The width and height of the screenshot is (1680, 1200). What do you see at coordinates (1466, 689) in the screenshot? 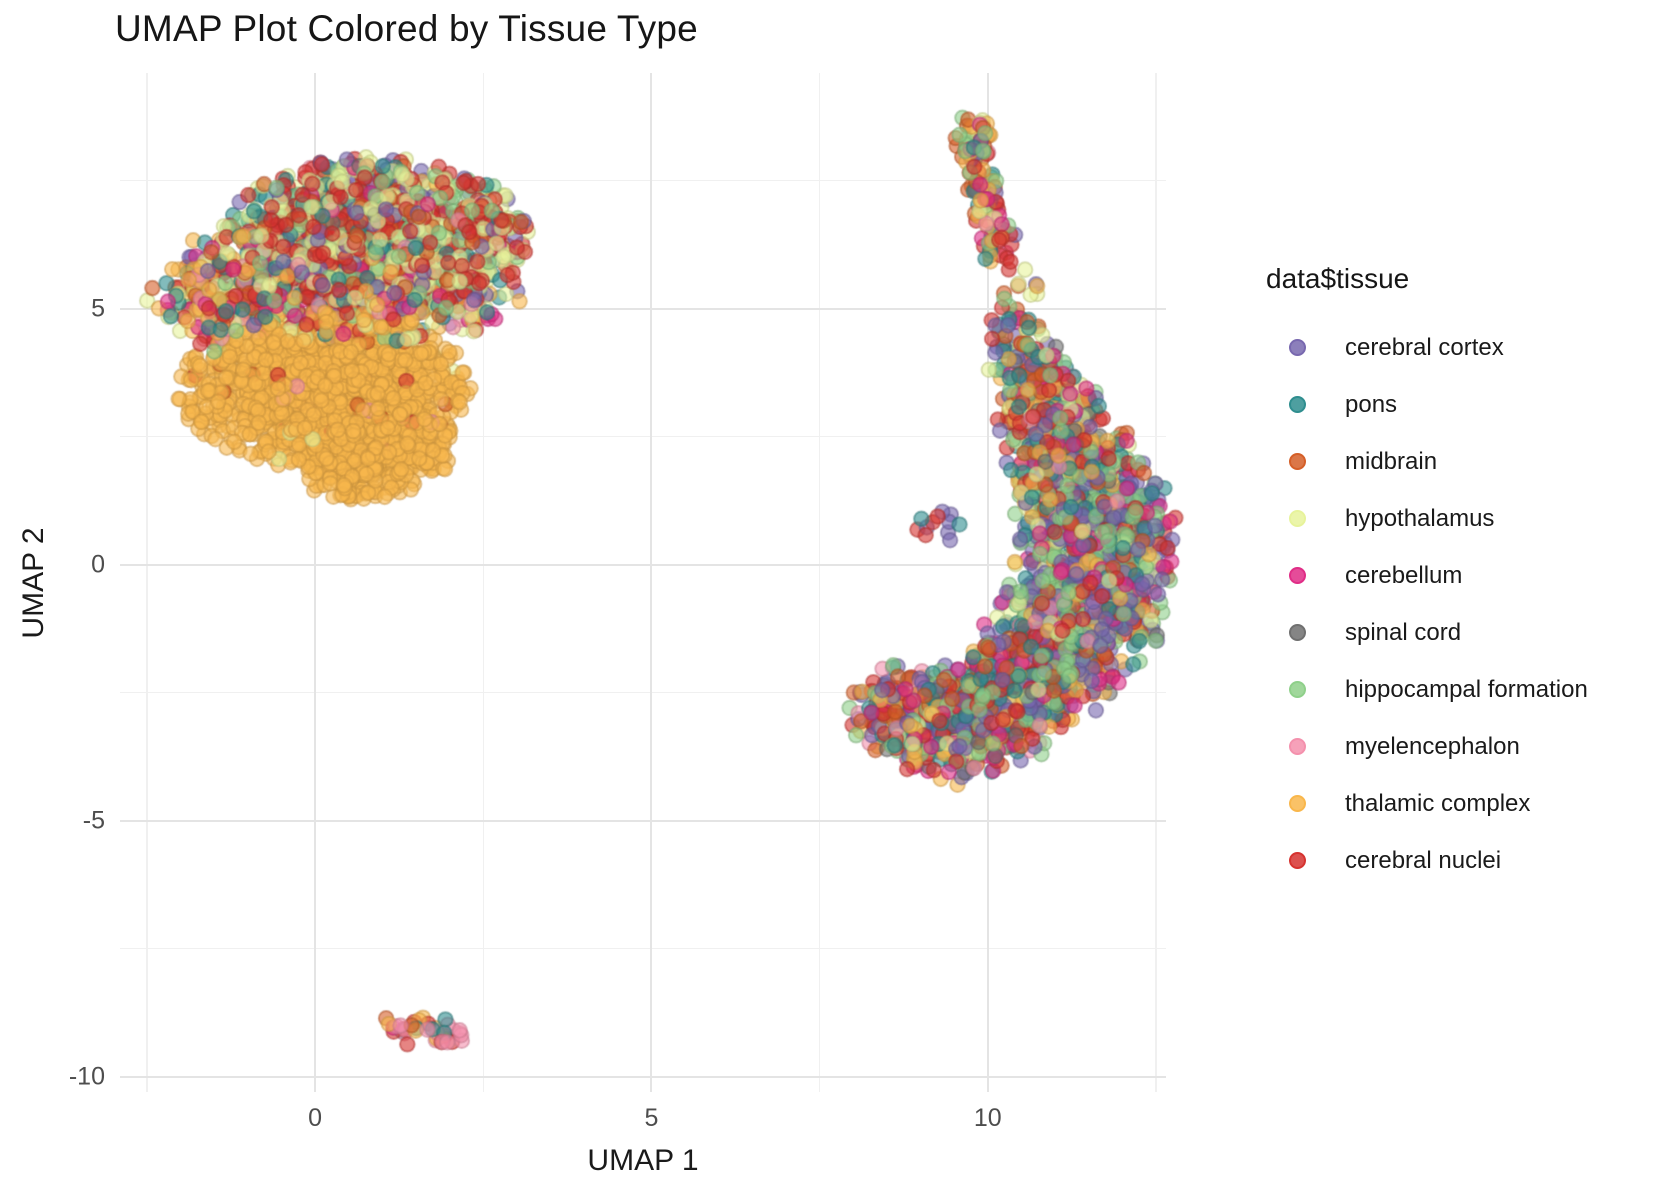
I see `legend-item-label: hippocampal formation` at bounding box center [1466, 689].